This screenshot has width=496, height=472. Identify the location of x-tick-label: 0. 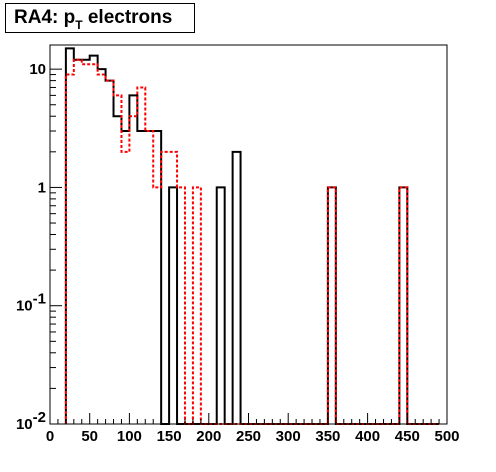
(50, 436).